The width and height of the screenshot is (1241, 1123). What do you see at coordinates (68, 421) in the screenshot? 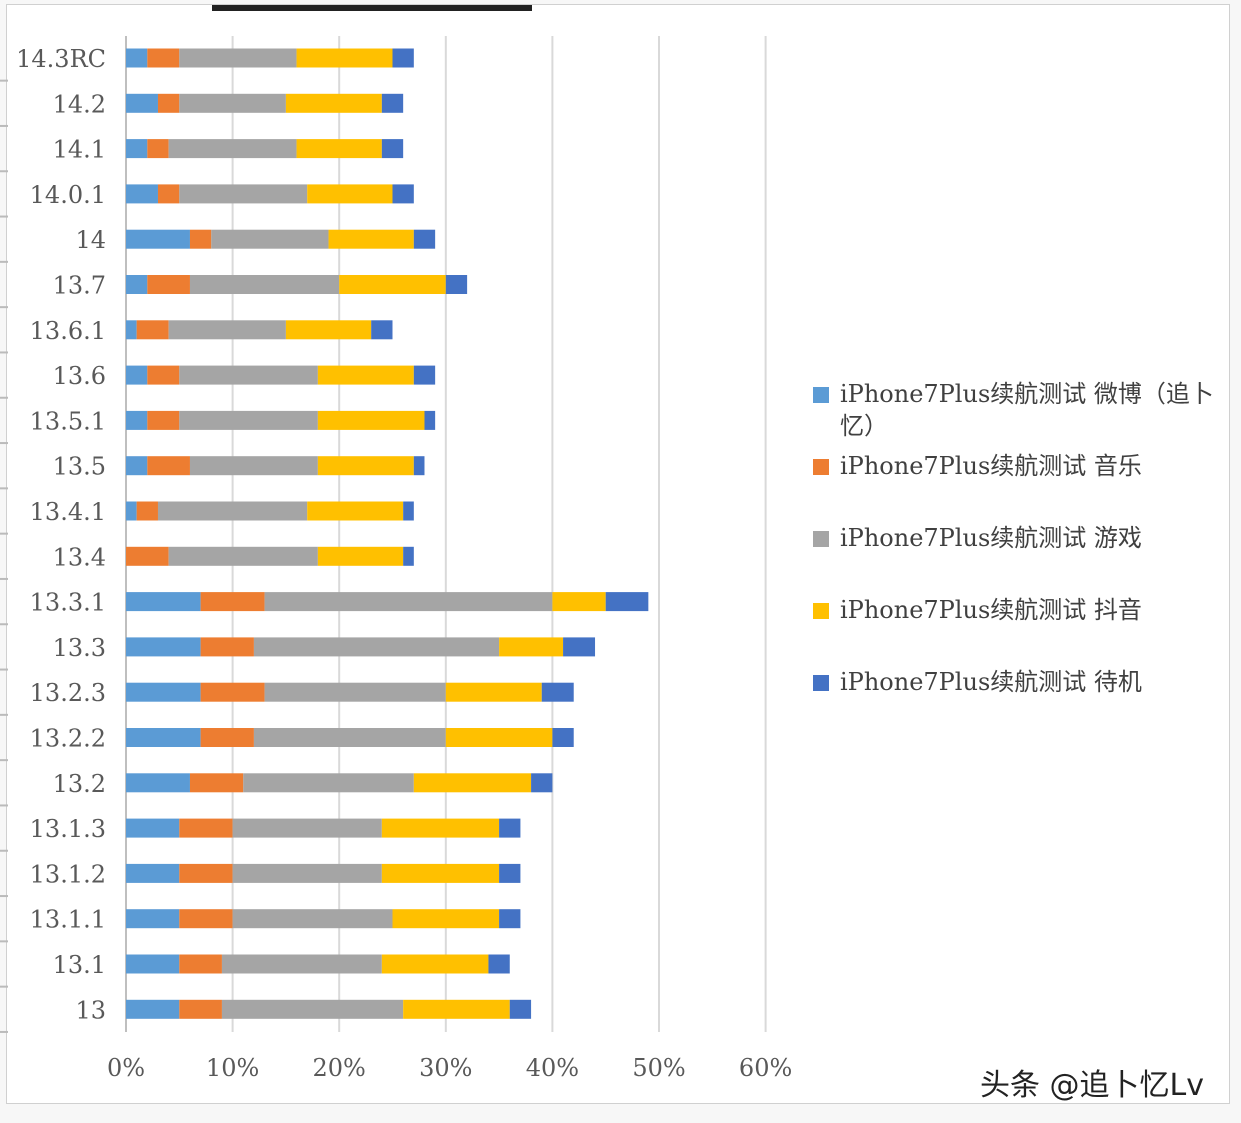
I see `y-tick-label: 13.5.1` at bounding box center [68, 421].